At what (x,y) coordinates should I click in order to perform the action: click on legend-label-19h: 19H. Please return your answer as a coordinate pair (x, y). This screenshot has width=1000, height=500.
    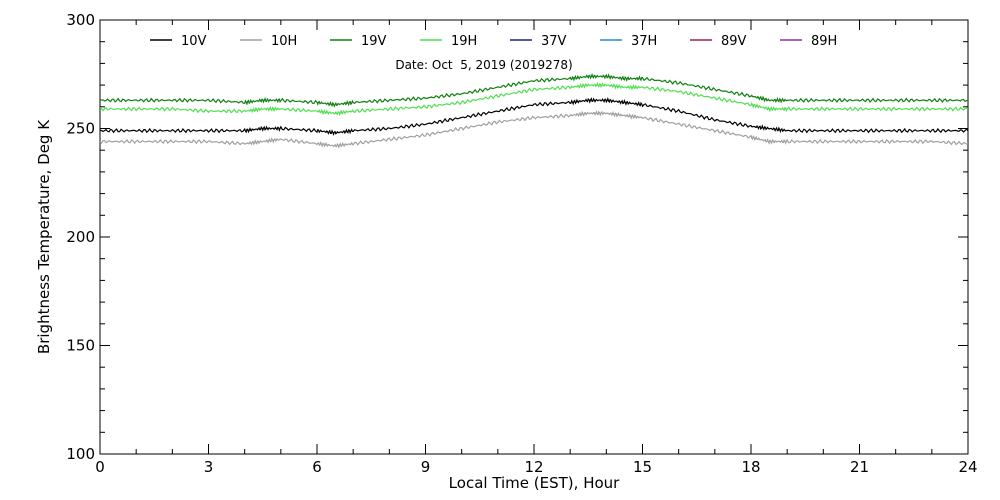
    Looking at the image, I should click on (464, 41).